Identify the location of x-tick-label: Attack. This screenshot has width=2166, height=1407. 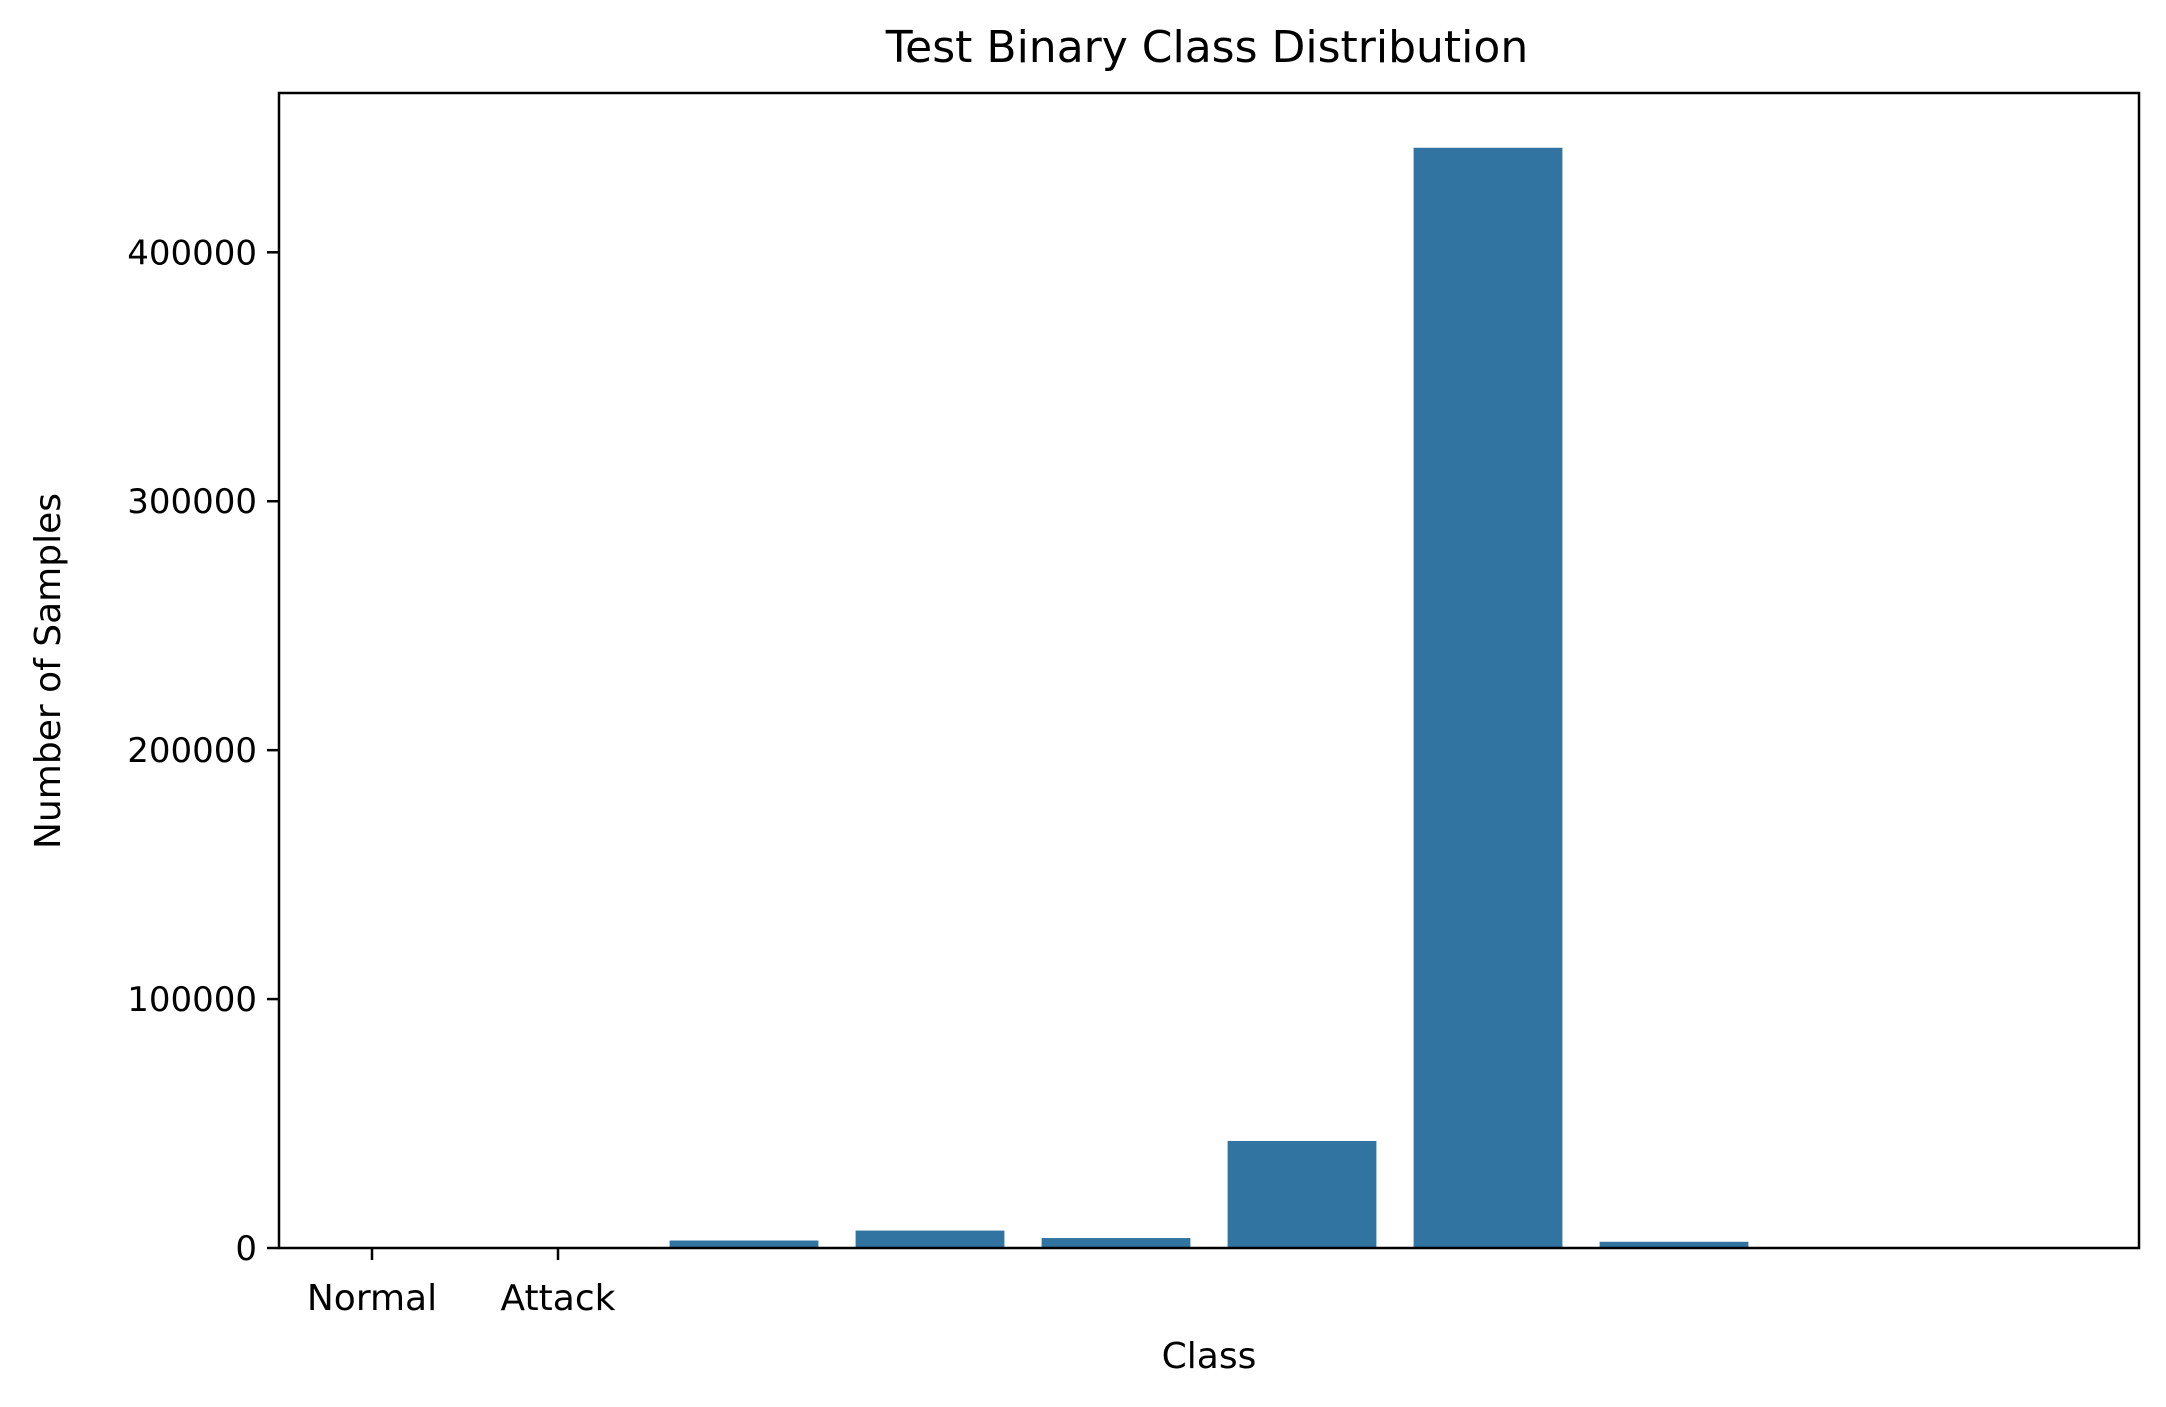
(558, 1298).